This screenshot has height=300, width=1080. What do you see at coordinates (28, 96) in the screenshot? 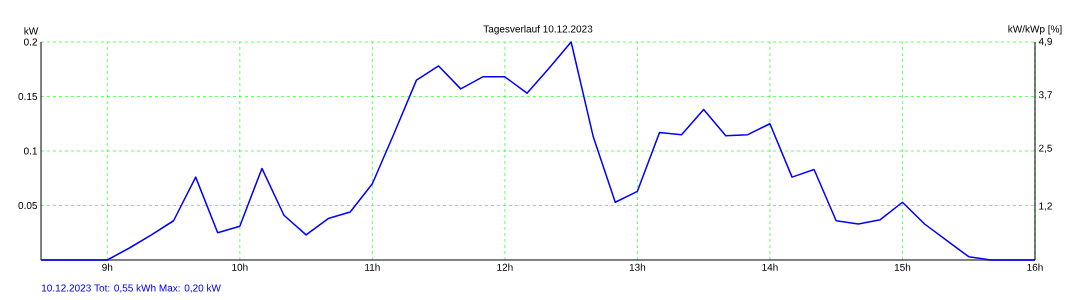
I see `y-tick-label: 0.15` at bounding box center [28, 96].